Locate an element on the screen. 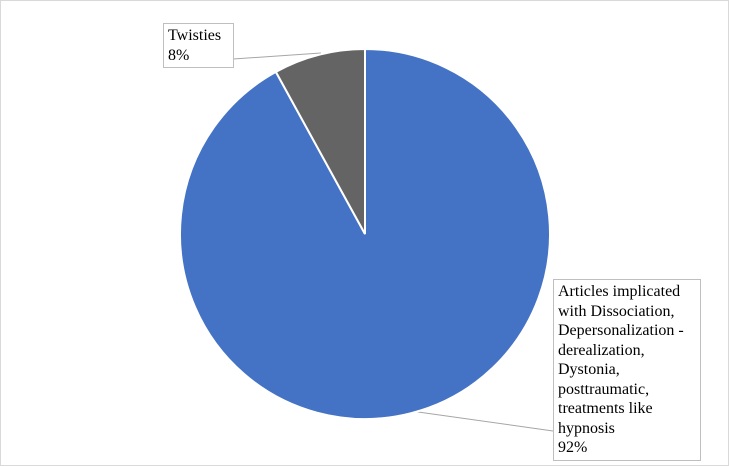 Image resolution: width=729 pixels, height=466 pixels. value-label: 8% is located at coordinates (179, 55).